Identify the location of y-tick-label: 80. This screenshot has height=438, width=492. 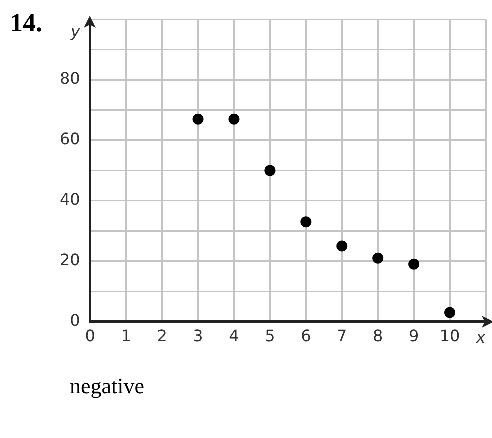
(70, 78).